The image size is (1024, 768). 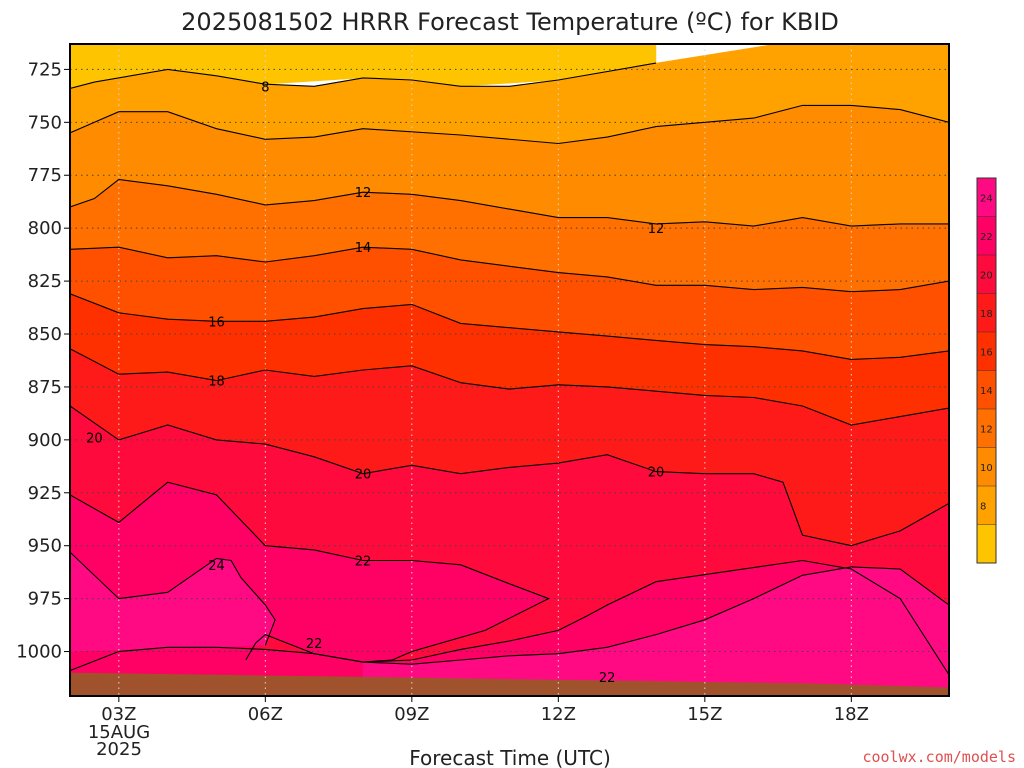 I want to click on x-tick-label-06Z: 06Z, so click(x=265, y=714).